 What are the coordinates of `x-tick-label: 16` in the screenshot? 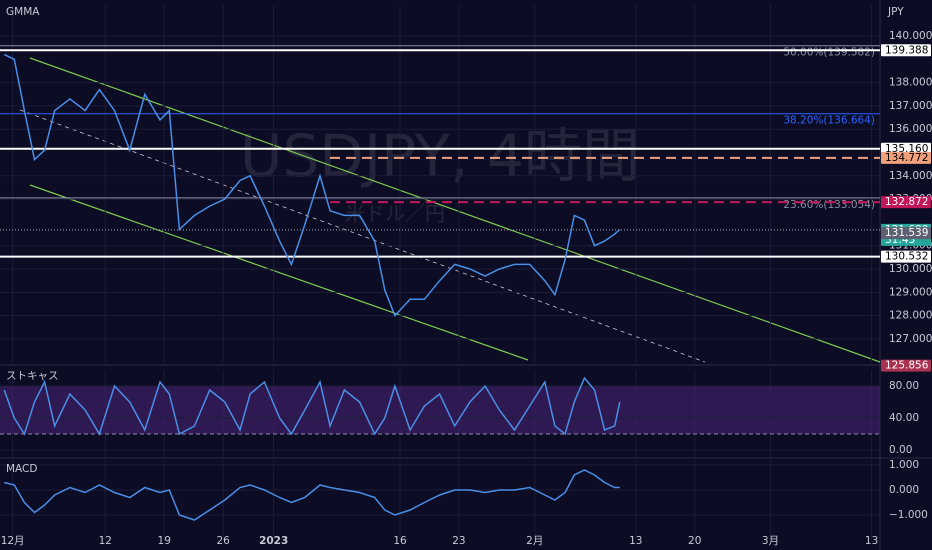 It's located at (400, 541).